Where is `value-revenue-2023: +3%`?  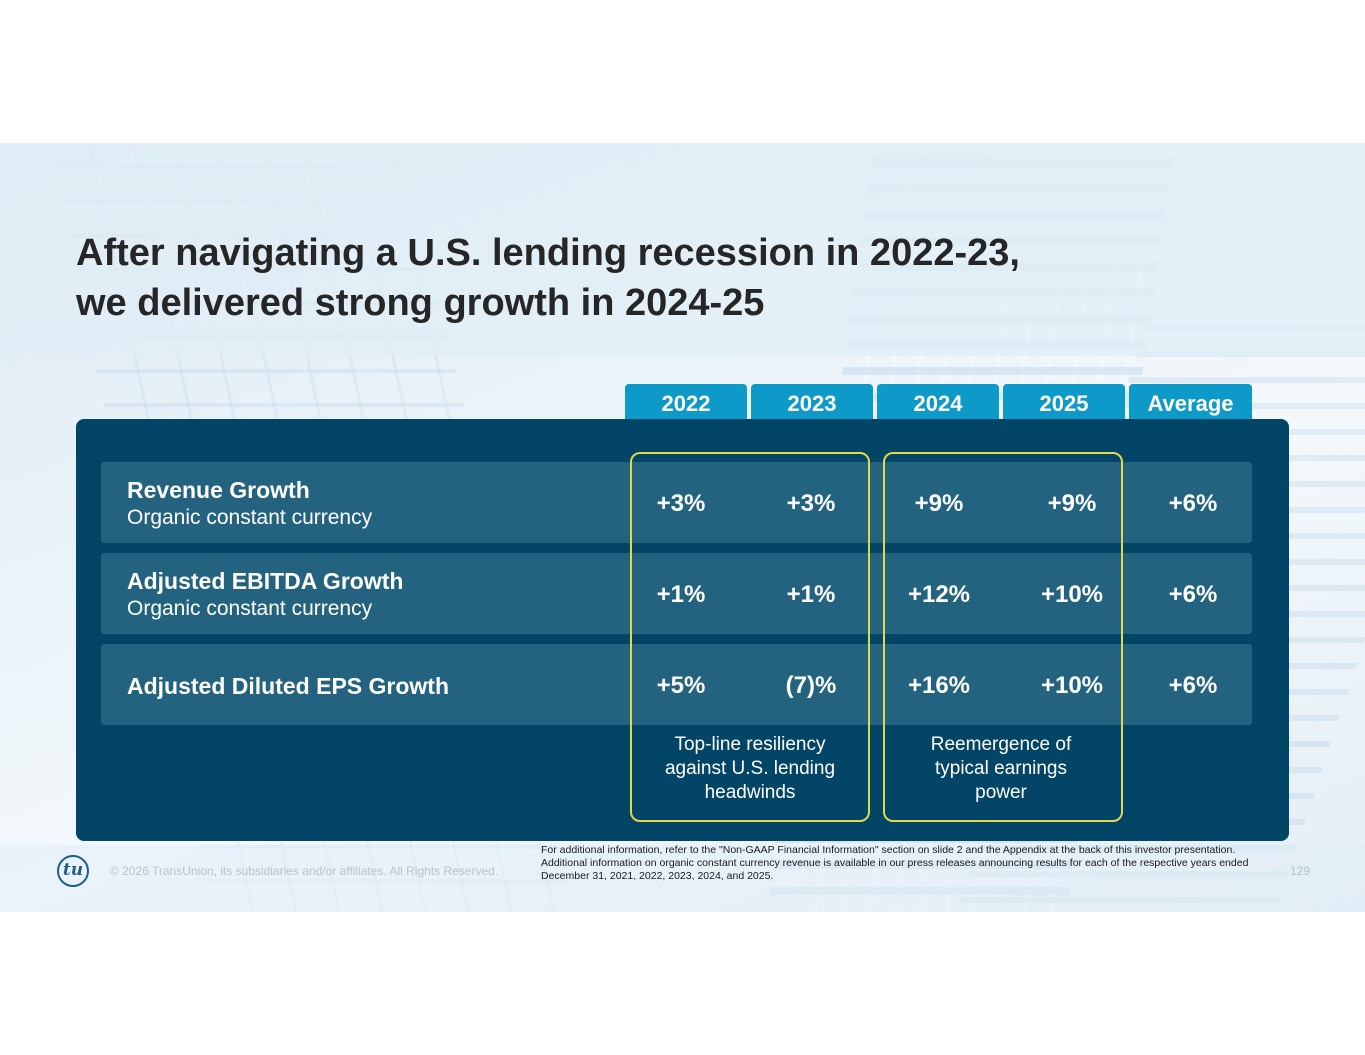
value-revenue-2023: +3% is located at coordinates (811, 503).